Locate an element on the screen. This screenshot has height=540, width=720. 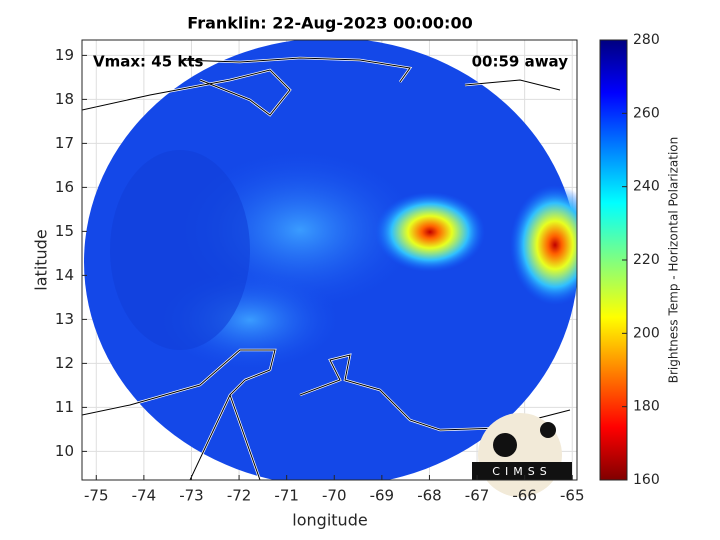
x-tick-label: -70 is located at coordinates (334, 496).